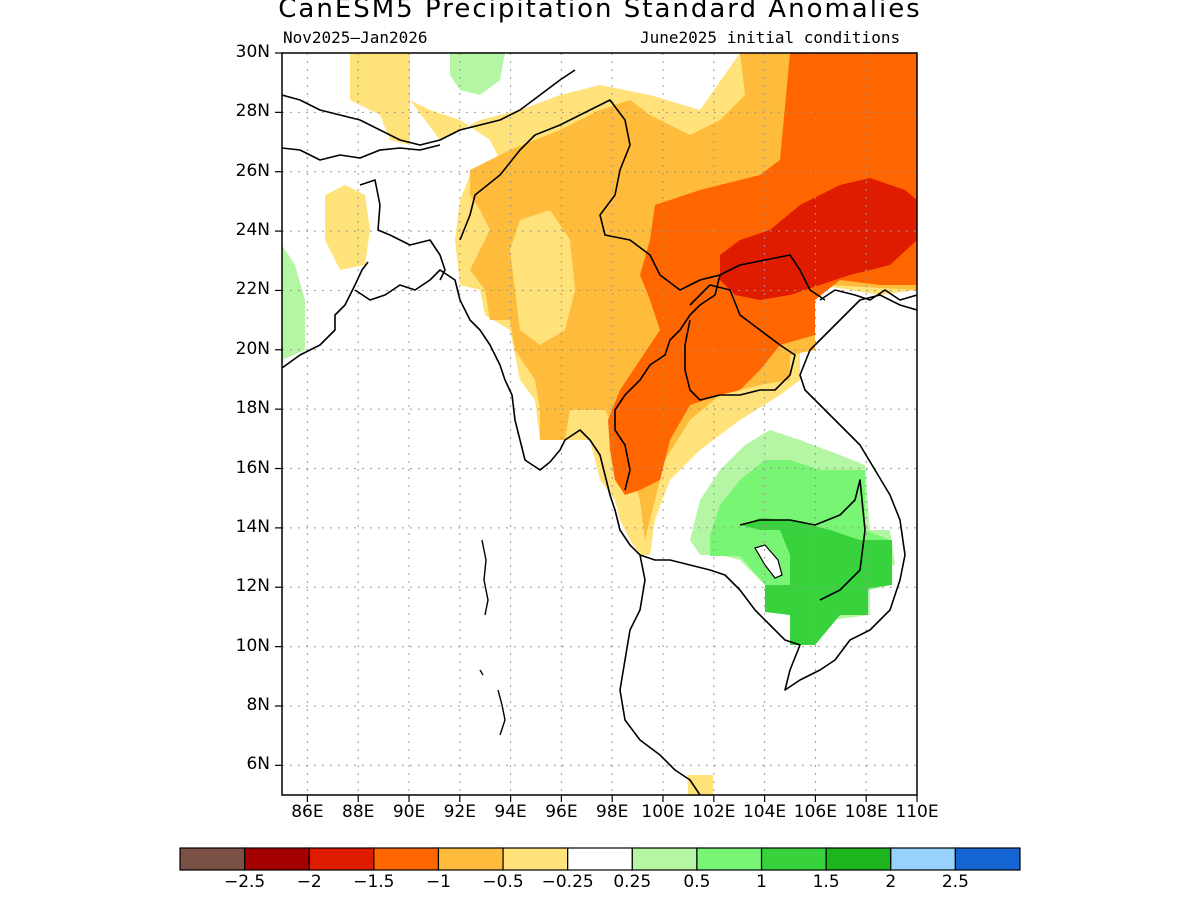 This screenshot has height=900, width=1200. I want to click on y-tick-label: 24N, so click(252, 230).